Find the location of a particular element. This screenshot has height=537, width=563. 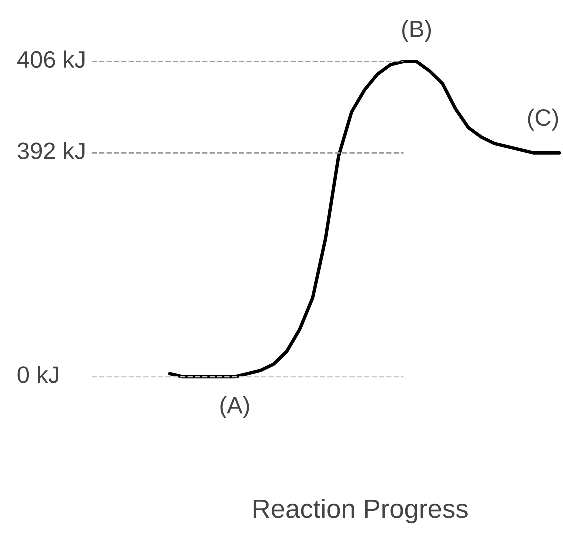

ref-line-label: 406 kJ is located at coordinates (51, 59).